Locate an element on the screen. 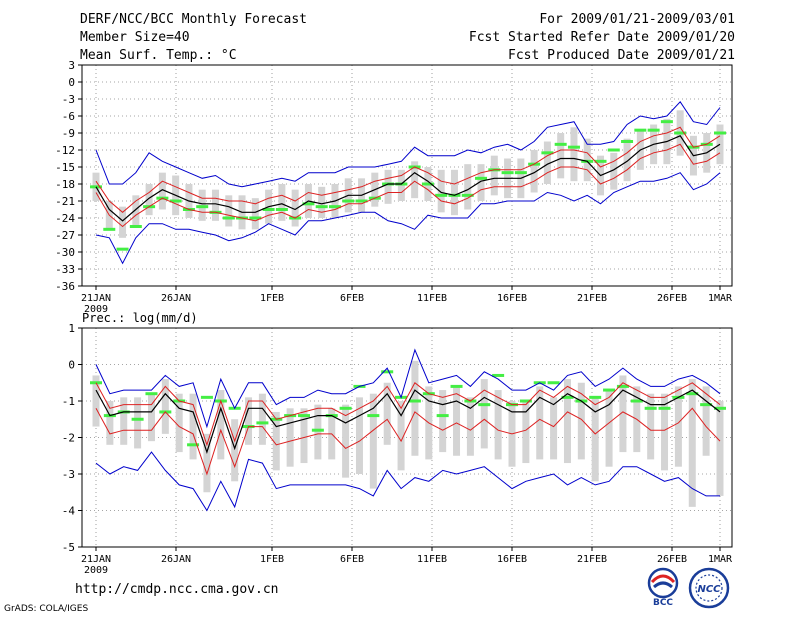 The height and width of the screenshot is (618, 800). temp-xtick-label: 26FEB is located at coordinates (672, 298).